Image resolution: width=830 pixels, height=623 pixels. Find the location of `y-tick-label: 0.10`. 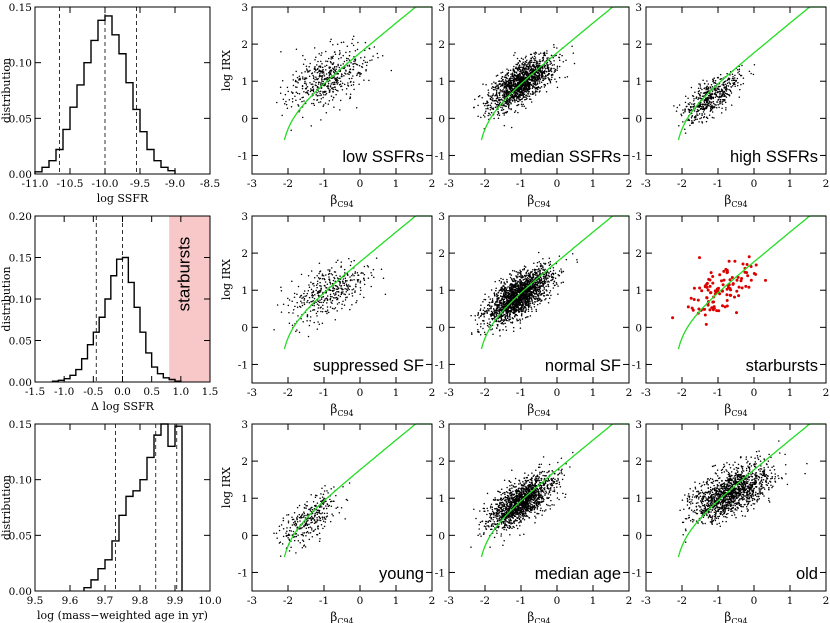

y-tick-label: 0.10 is located at coordinates (20, 481).